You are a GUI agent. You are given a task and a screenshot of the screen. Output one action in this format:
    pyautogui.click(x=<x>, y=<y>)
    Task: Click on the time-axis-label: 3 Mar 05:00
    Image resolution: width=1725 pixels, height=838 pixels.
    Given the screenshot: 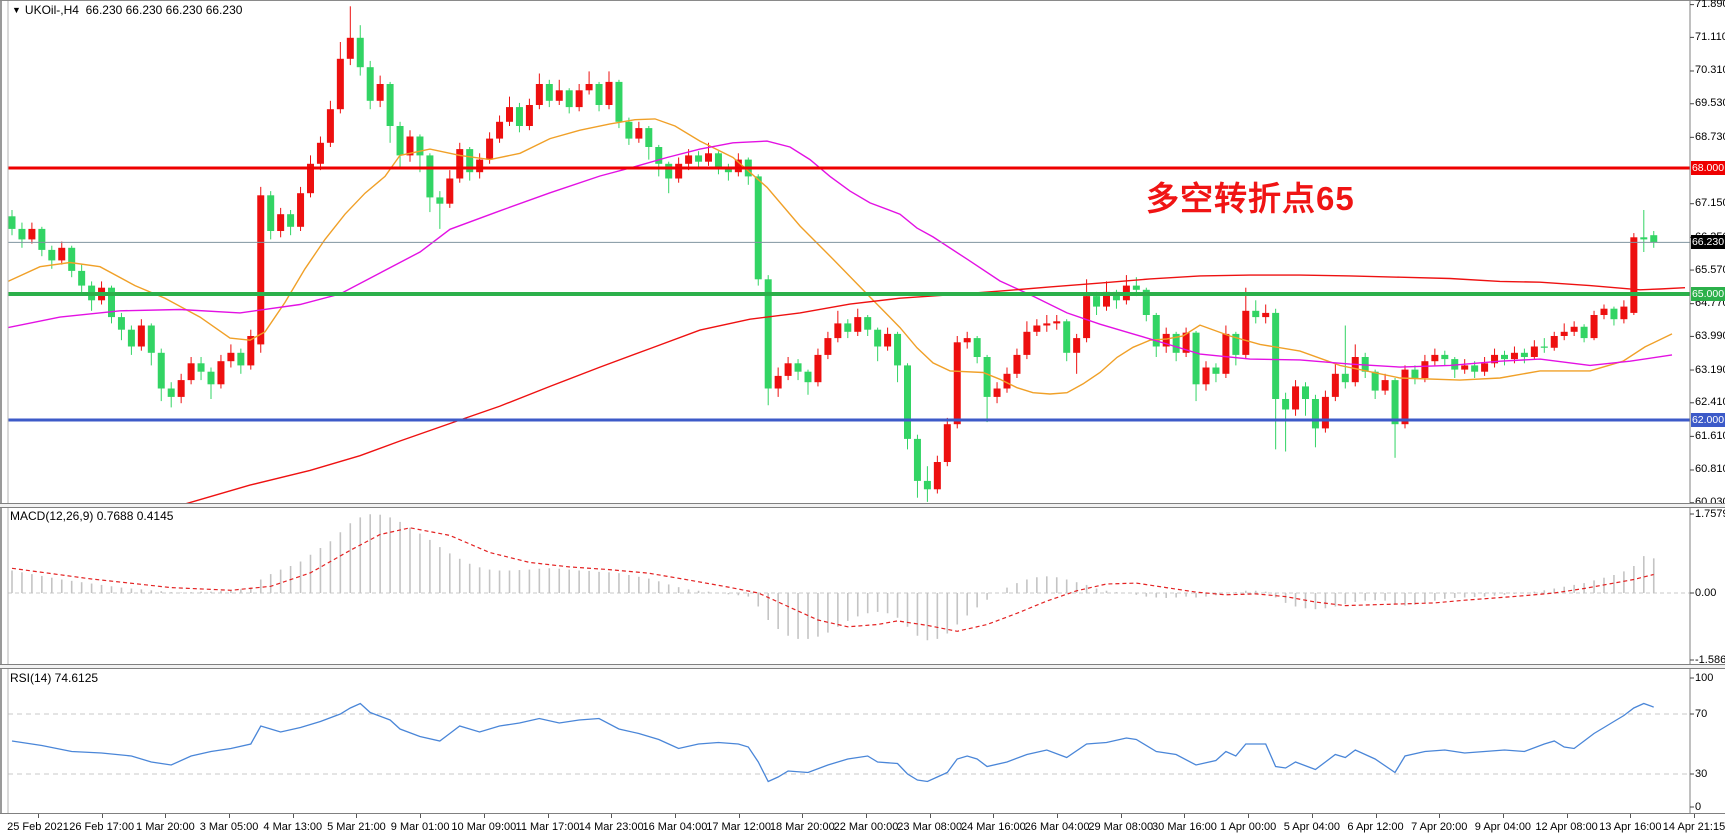 What is the action you would take?
    pyautogui.click(x=229, y=827)
    